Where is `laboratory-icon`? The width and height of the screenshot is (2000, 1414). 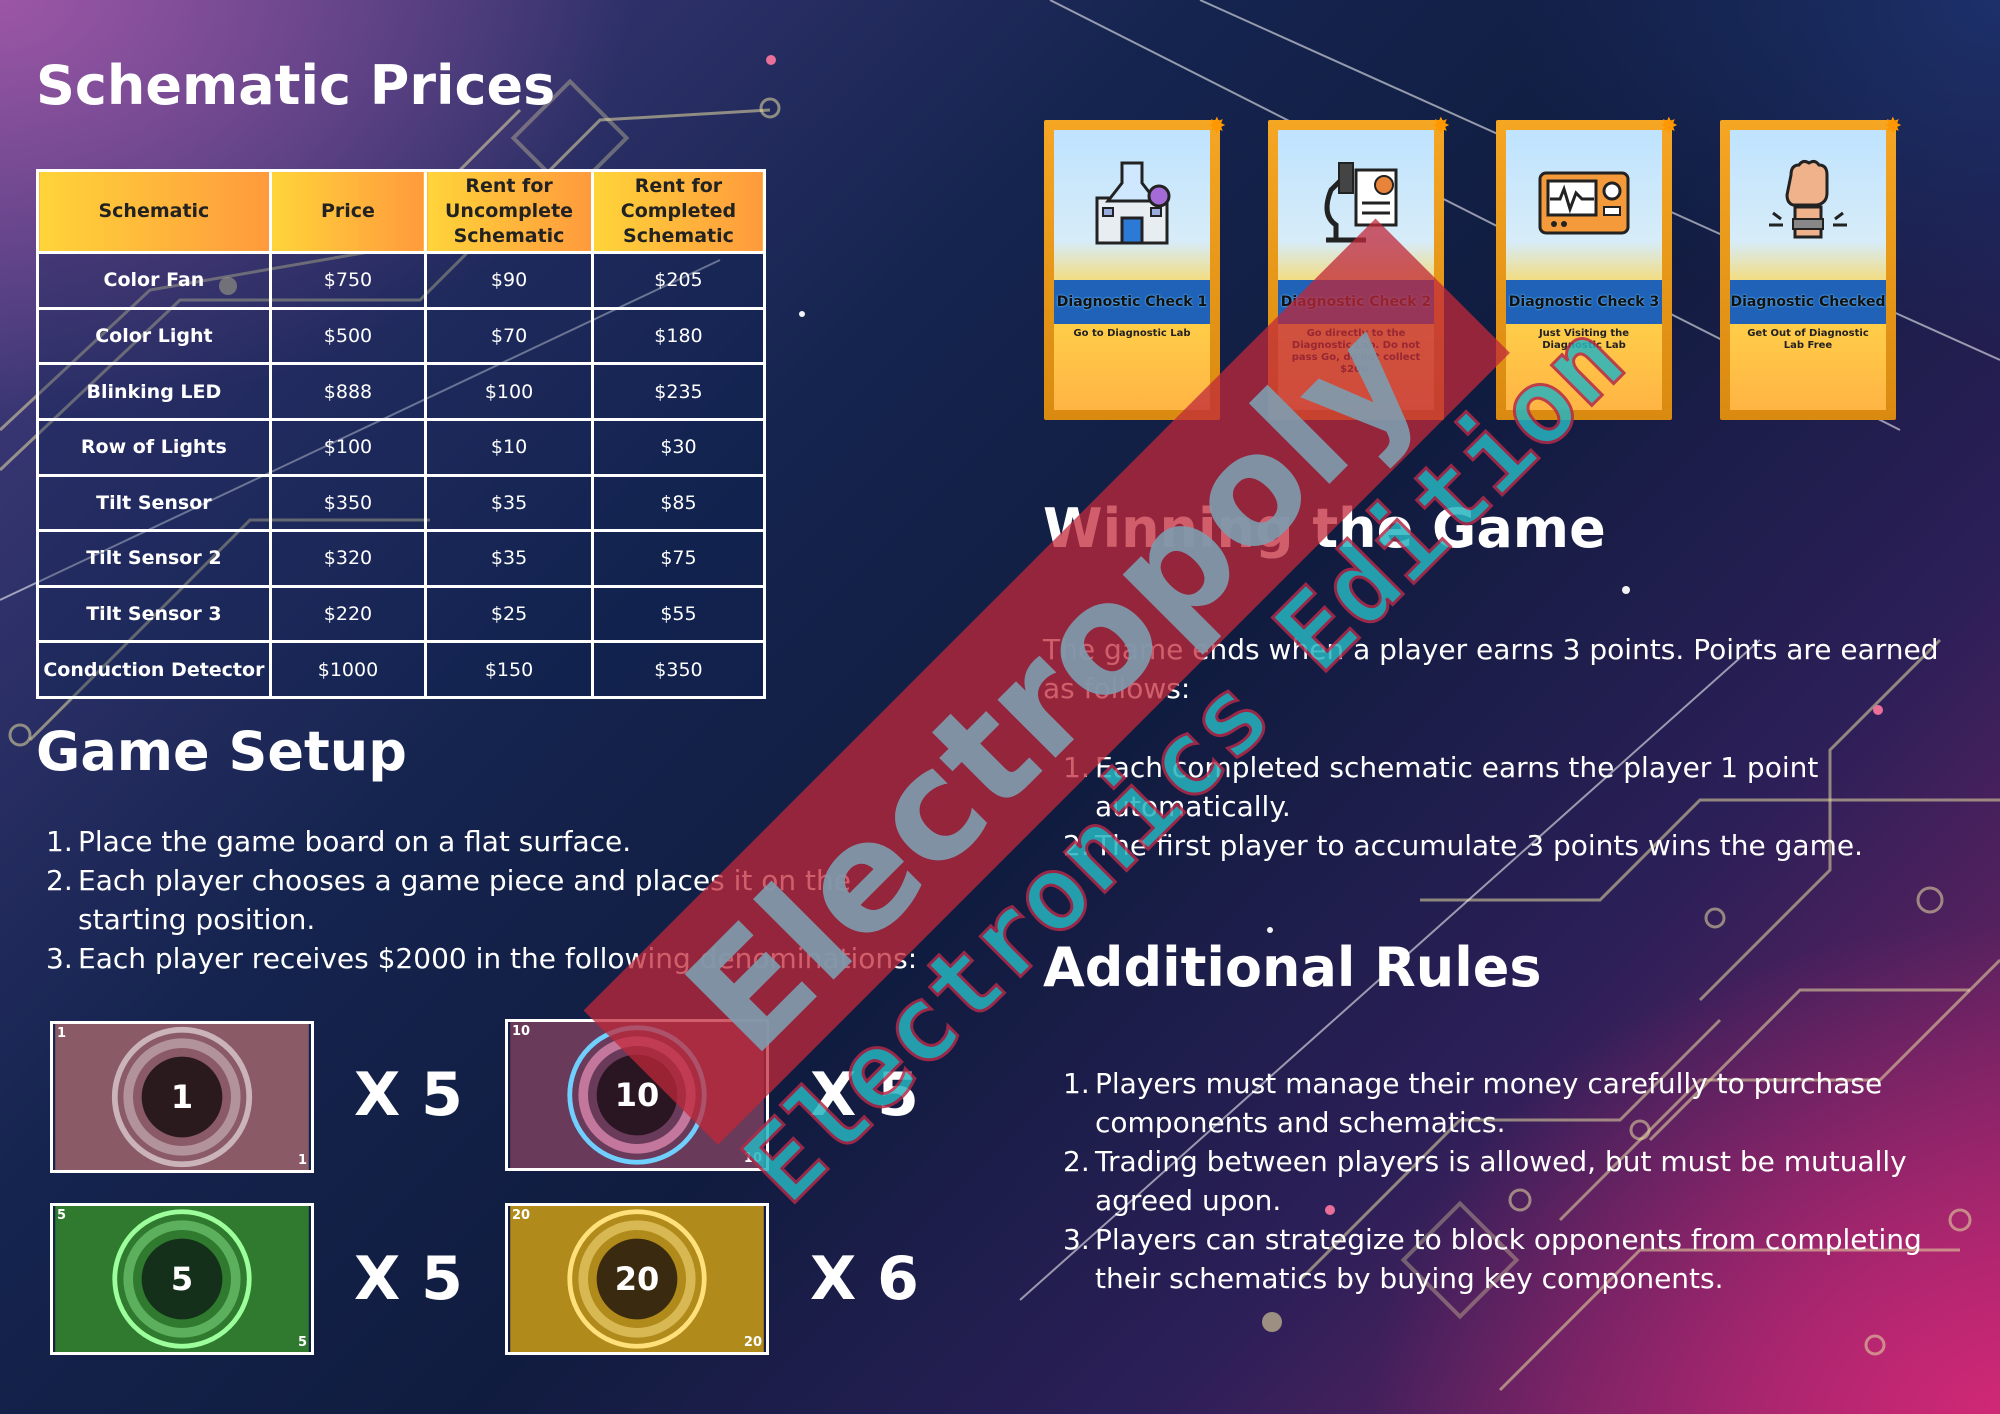 laboratory-icon is located at coordinates (1133, 202).